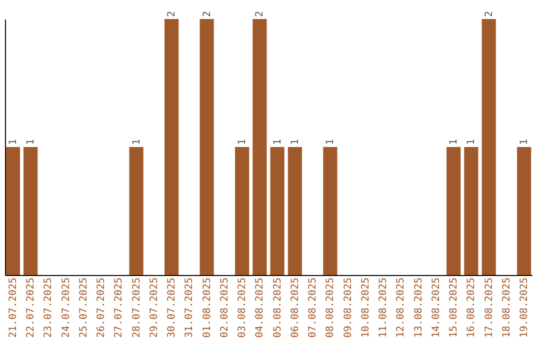 This screenshot has height=340, width=540. What do you see at coordinates (260, 308) in the screenshot?
I see `x-tick-label: 04.08.2025` at bounding box center [260, 308].